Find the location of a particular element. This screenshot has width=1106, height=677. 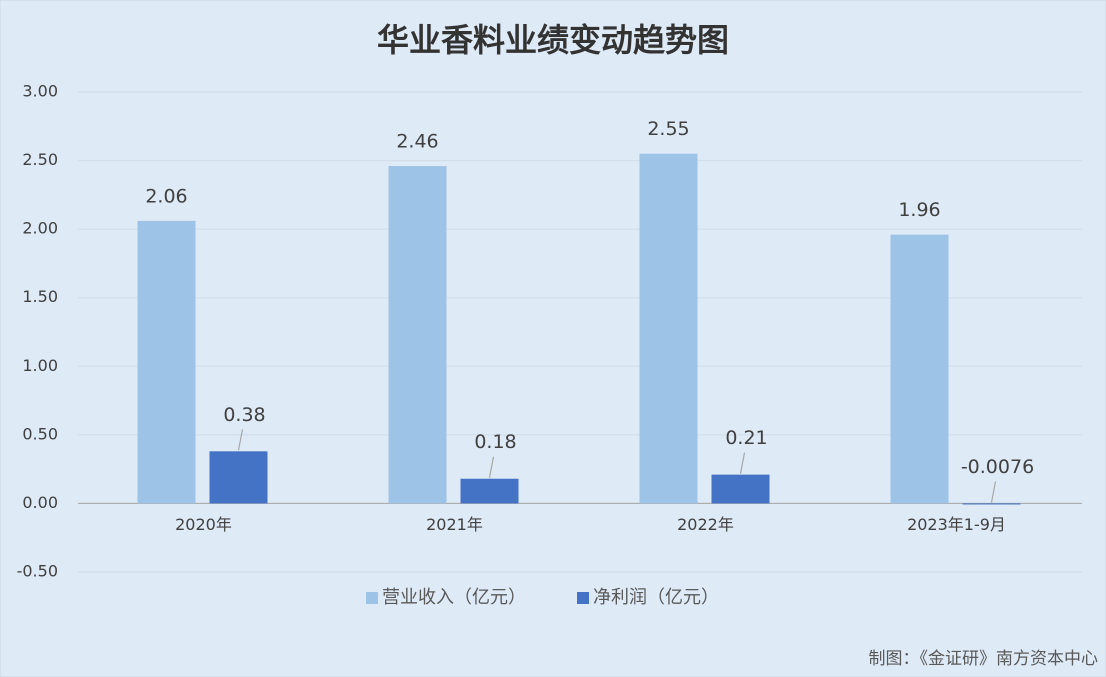

y-tick-label: 2.00 is located at coordinates (40, 228).